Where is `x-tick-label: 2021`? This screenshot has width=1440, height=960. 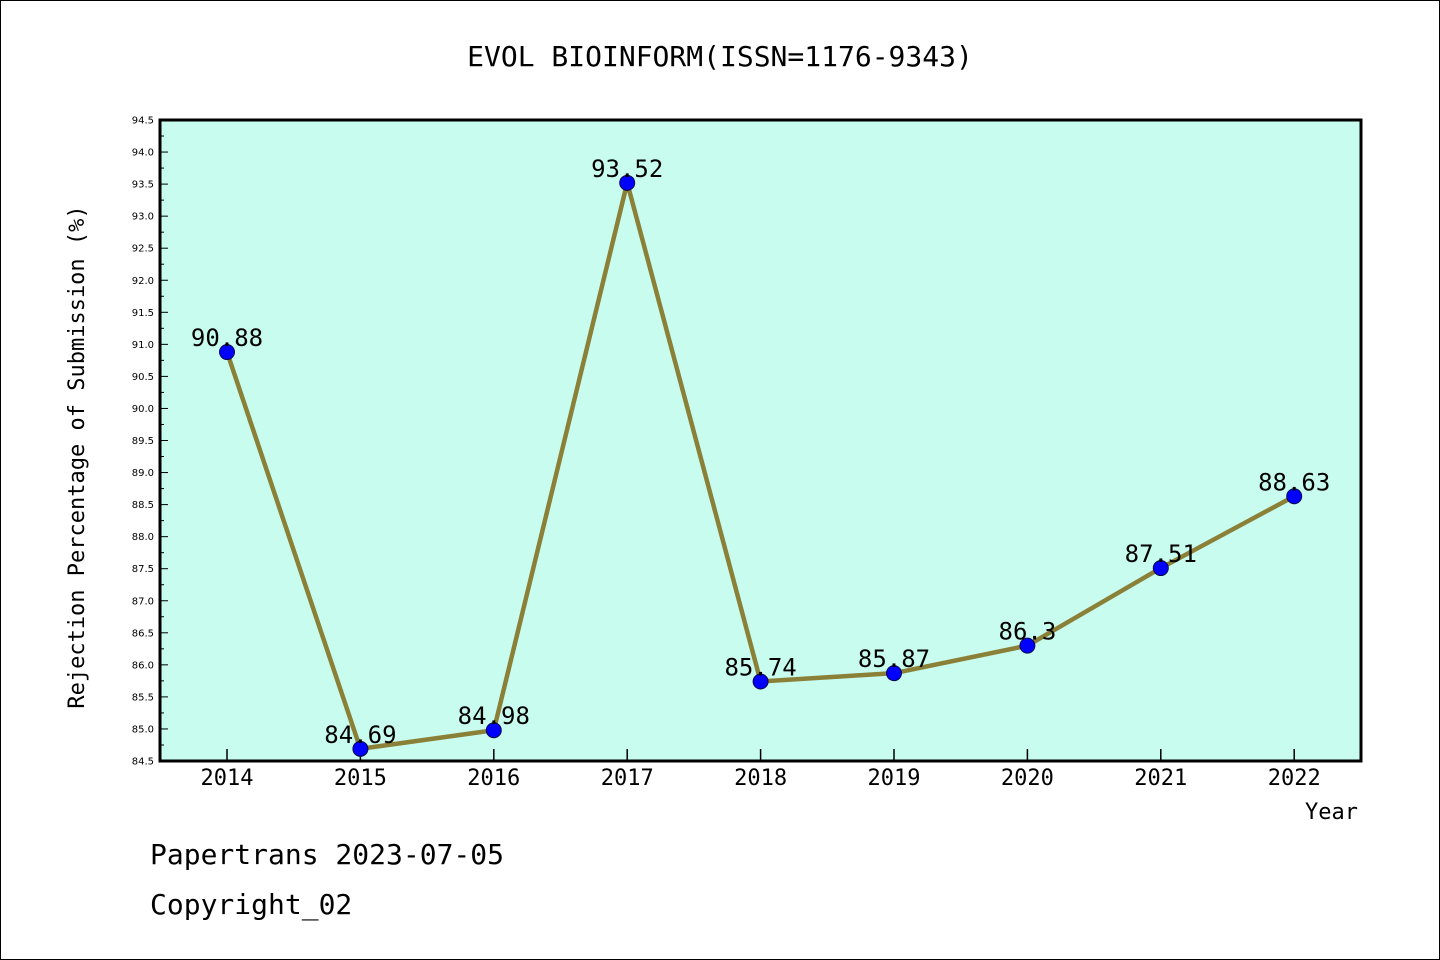 x-tick-label: 2021 is located at coordinates (1160, 778).